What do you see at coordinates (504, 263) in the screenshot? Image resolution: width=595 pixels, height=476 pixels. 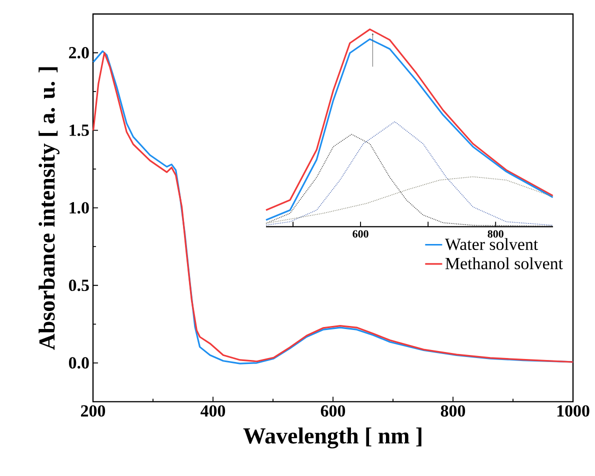 I see `legend-label: Methanol solvent` at bounding box center [504, 263].